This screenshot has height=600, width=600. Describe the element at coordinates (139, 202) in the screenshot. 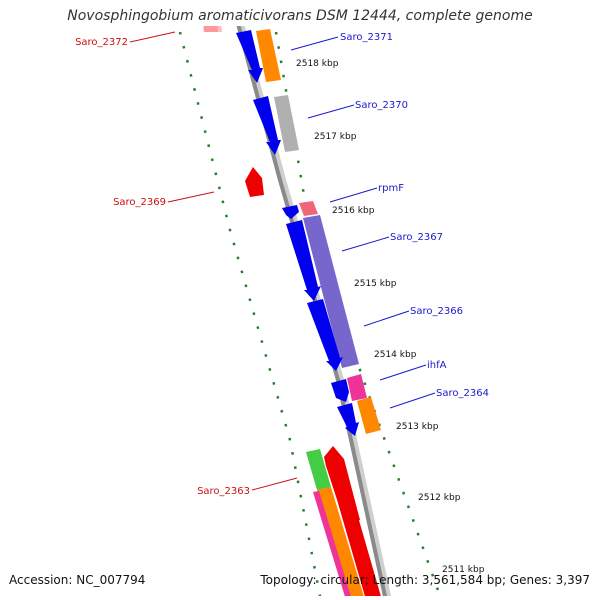

I see `gene-label: Saro_2369` at that location.